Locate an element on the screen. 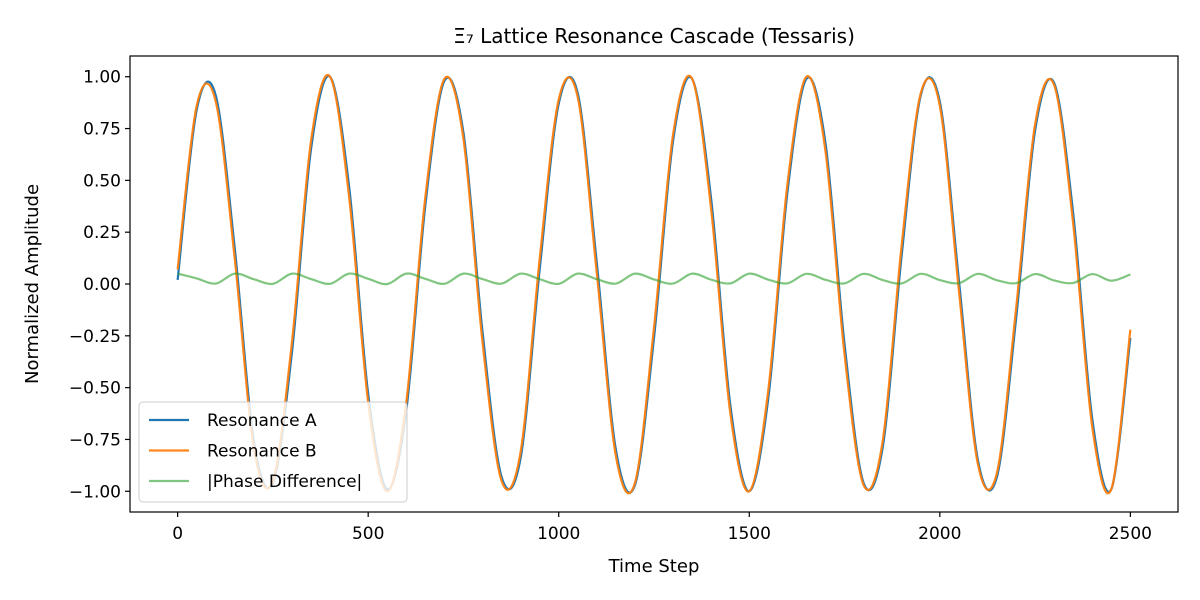  x-axis-label: Time Step is located at coordinates (654, 566).